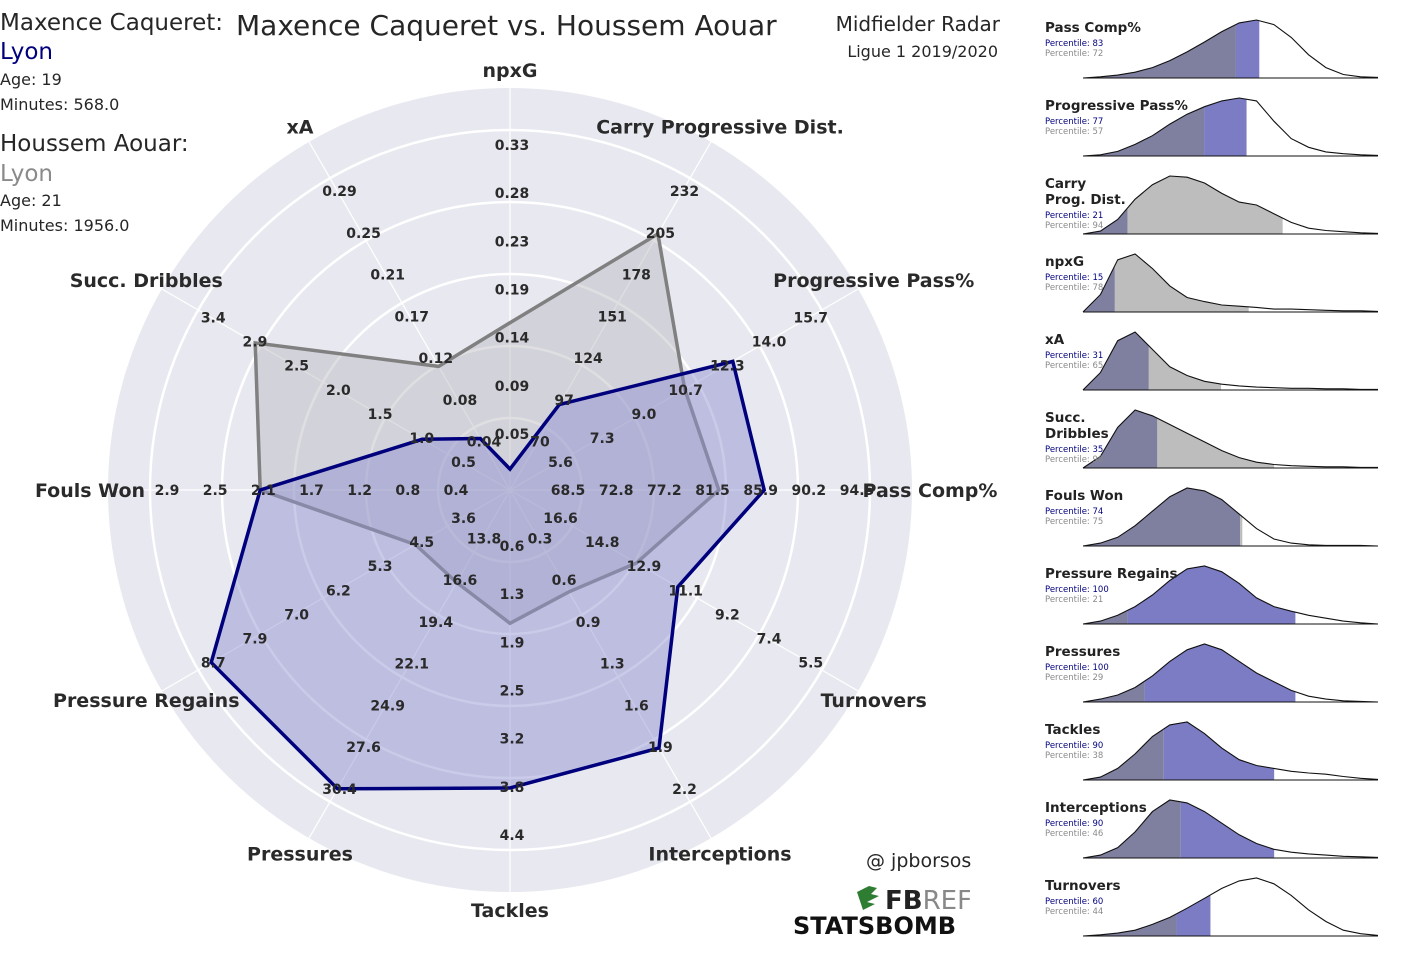  What do you see at coordinates (1065, 418) in the screenshot?
I see `panel-label: Succ.` at bounding box center [1065, 418].